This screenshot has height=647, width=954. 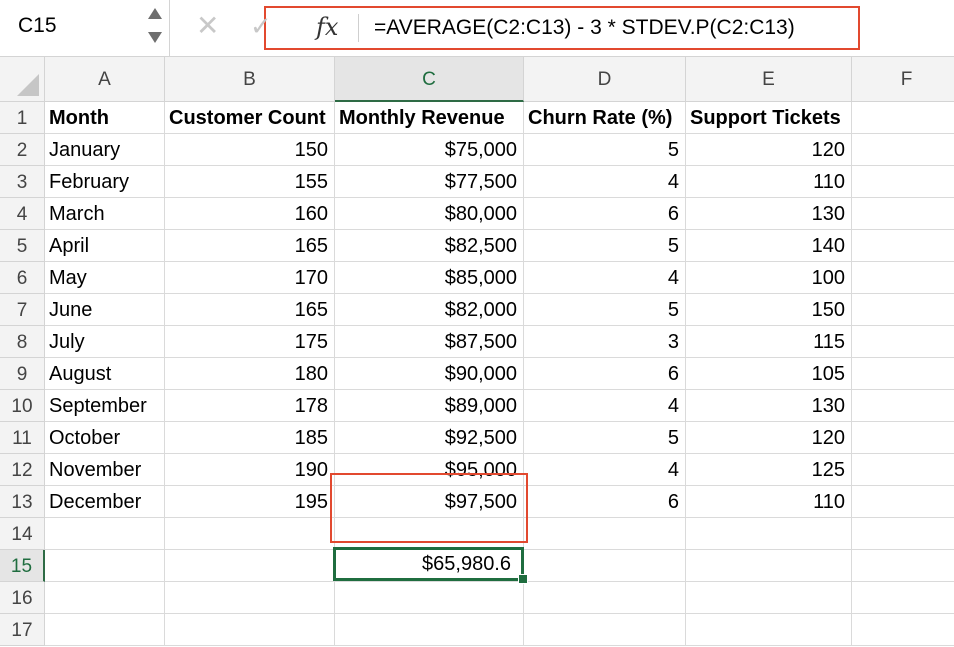 What do you see at coordinates (22, 214) in the screenshot?
I see `row-header-4: 4` at bounding box center [22, 214].